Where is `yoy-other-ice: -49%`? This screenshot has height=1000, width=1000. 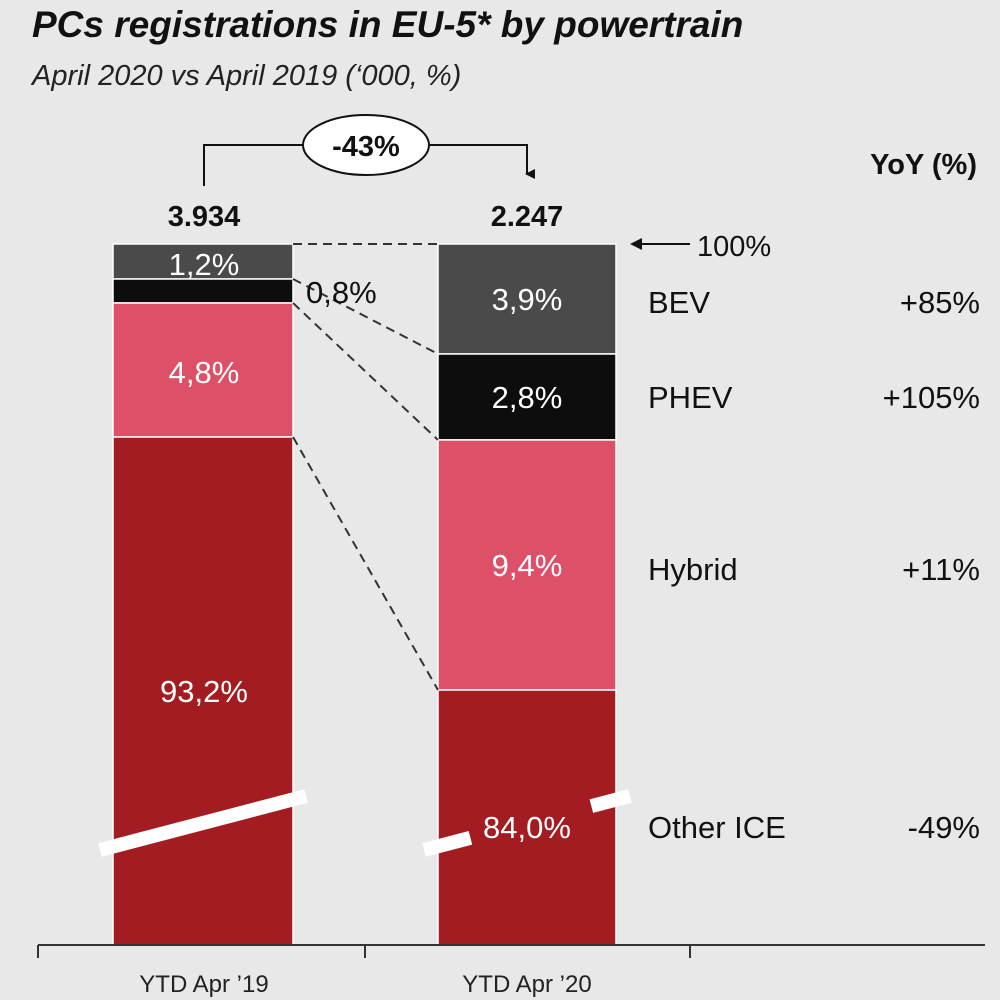
yoy-other-ice: -49% is located at coordinates (944, 827).